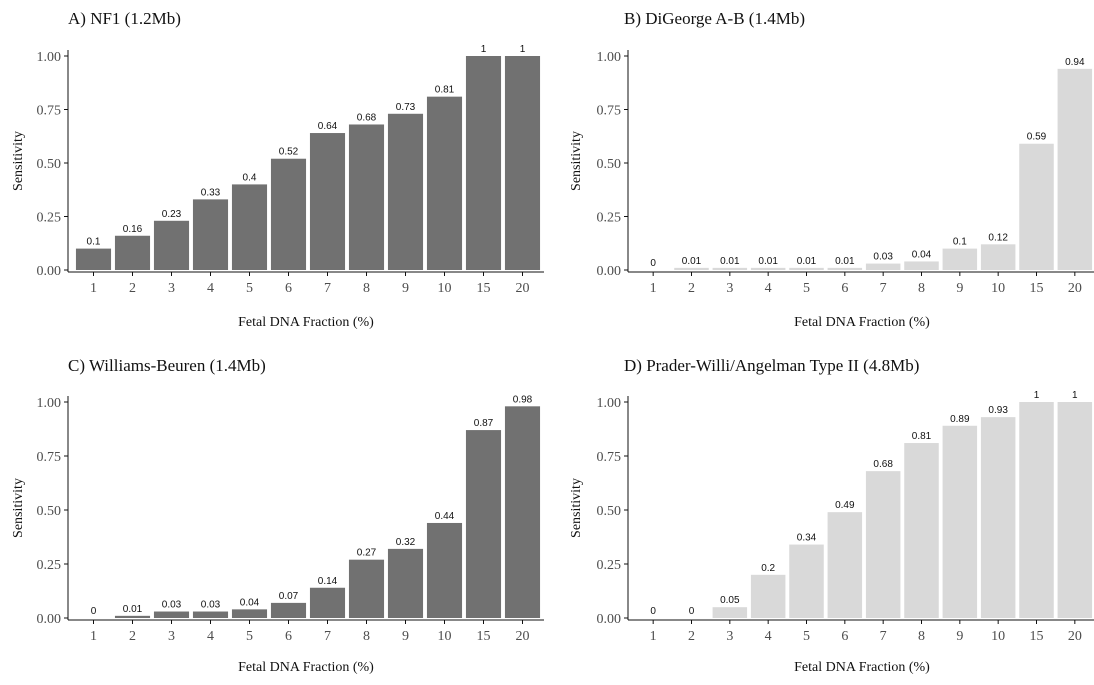 This screenshot has height=685, width=1094. Describe the element at coordinates (328, 581) in the screenshot. I see `bar-value-label: 0.14` at that location.